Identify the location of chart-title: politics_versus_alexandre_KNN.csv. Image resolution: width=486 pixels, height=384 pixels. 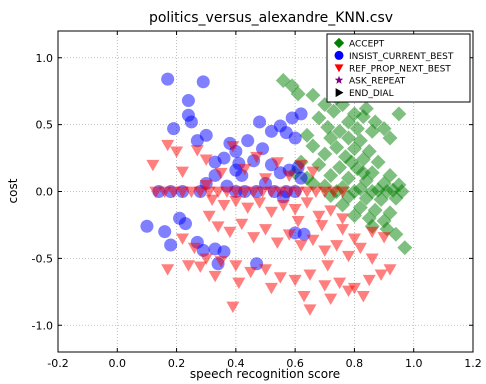
(271, 18).